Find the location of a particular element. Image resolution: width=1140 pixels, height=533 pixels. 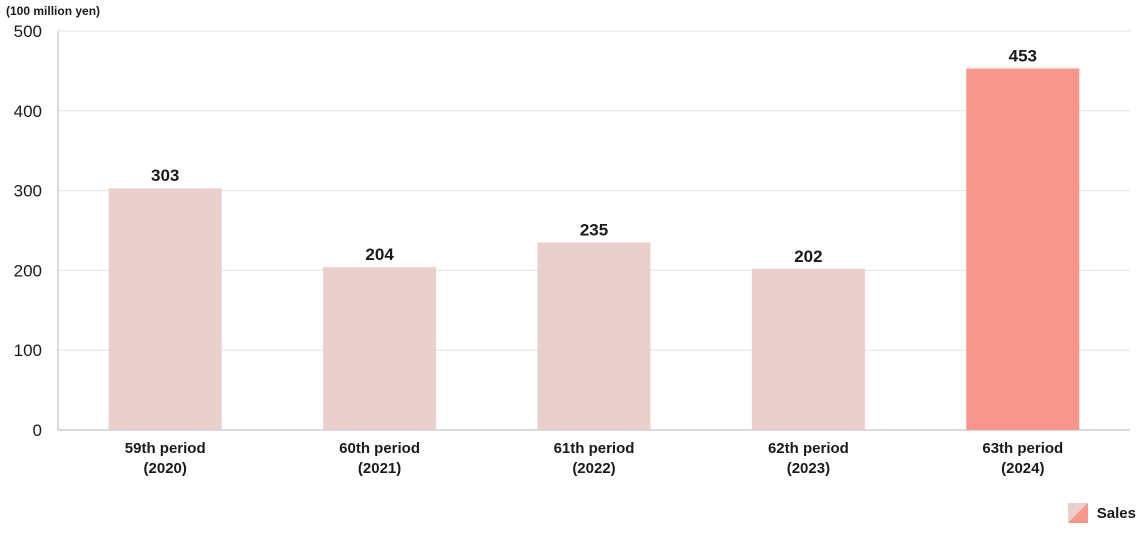

x-tick-label-period: 63th period is located at coordinates (1022, 448).